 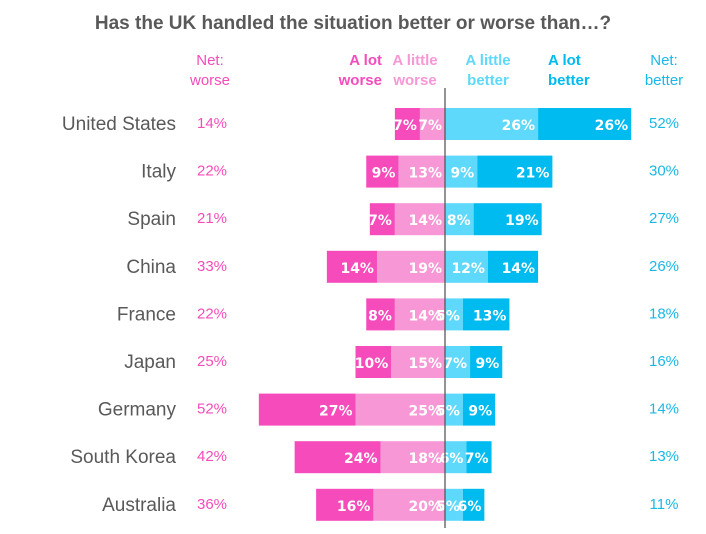 What do you see at coordinates (425, 221) in the screenshot?
I see `data-label-a-little-worse: 14%` at bounding box center [425, 221].